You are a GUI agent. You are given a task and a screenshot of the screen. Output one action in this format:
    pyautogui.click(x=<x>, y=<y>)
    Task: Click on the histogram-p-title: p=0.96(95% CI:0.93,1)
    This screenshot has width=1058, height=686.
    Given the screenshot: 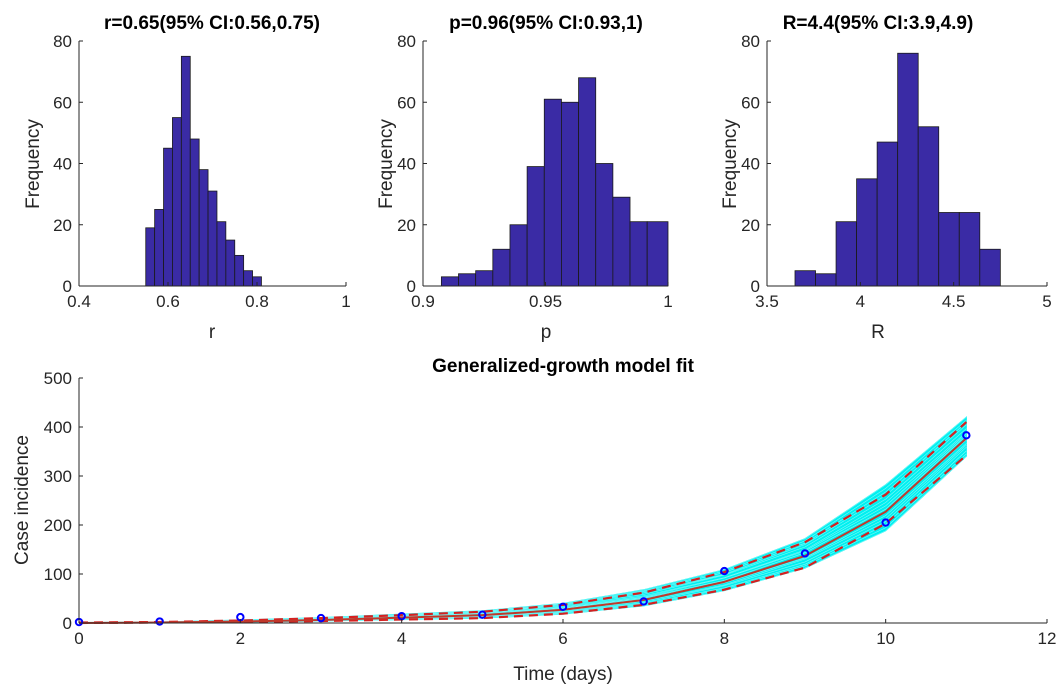 What is the action you would take?
    pyautogui.click(x=546, y=23)
    